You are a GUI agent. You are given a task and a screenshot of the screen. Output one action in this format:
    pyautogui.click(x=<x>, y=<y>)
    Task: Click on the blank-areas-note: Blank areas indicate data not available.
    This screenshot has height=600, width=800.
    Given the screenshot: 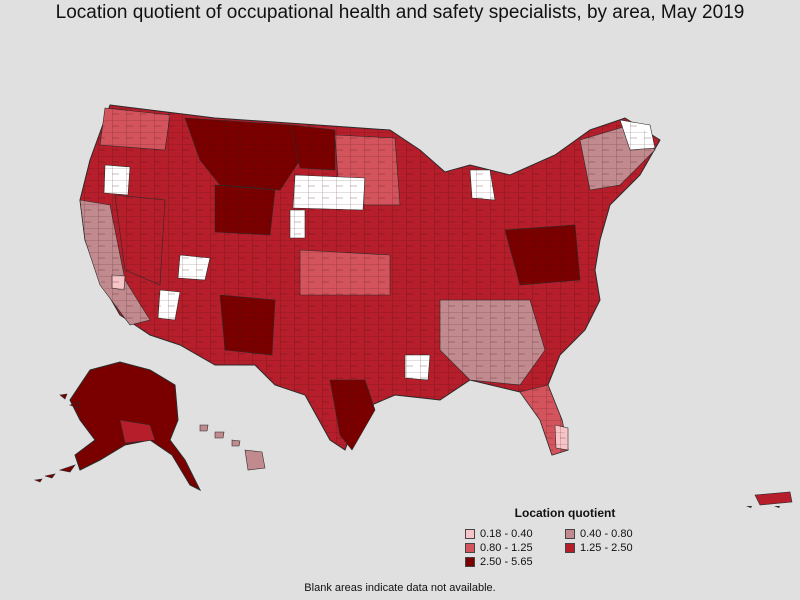 What is the action you would take?
    pyautogui.click(x=400, y=588)
    